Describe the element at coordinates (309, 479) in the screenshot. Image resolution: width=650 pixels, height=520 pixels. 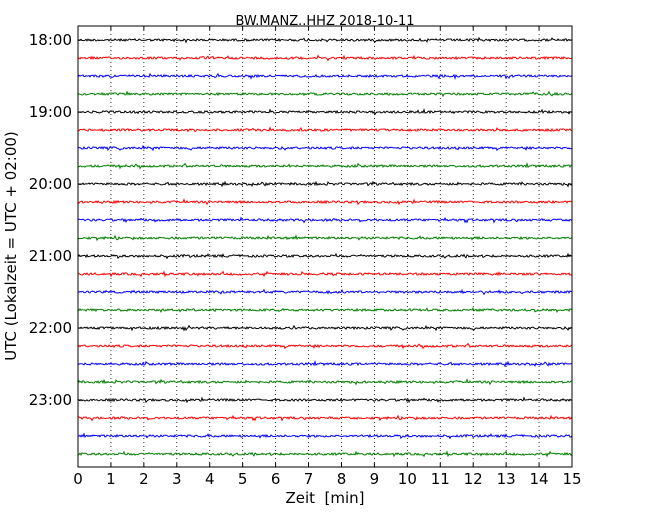
I see `x-tick-label-7: 7` at that location.